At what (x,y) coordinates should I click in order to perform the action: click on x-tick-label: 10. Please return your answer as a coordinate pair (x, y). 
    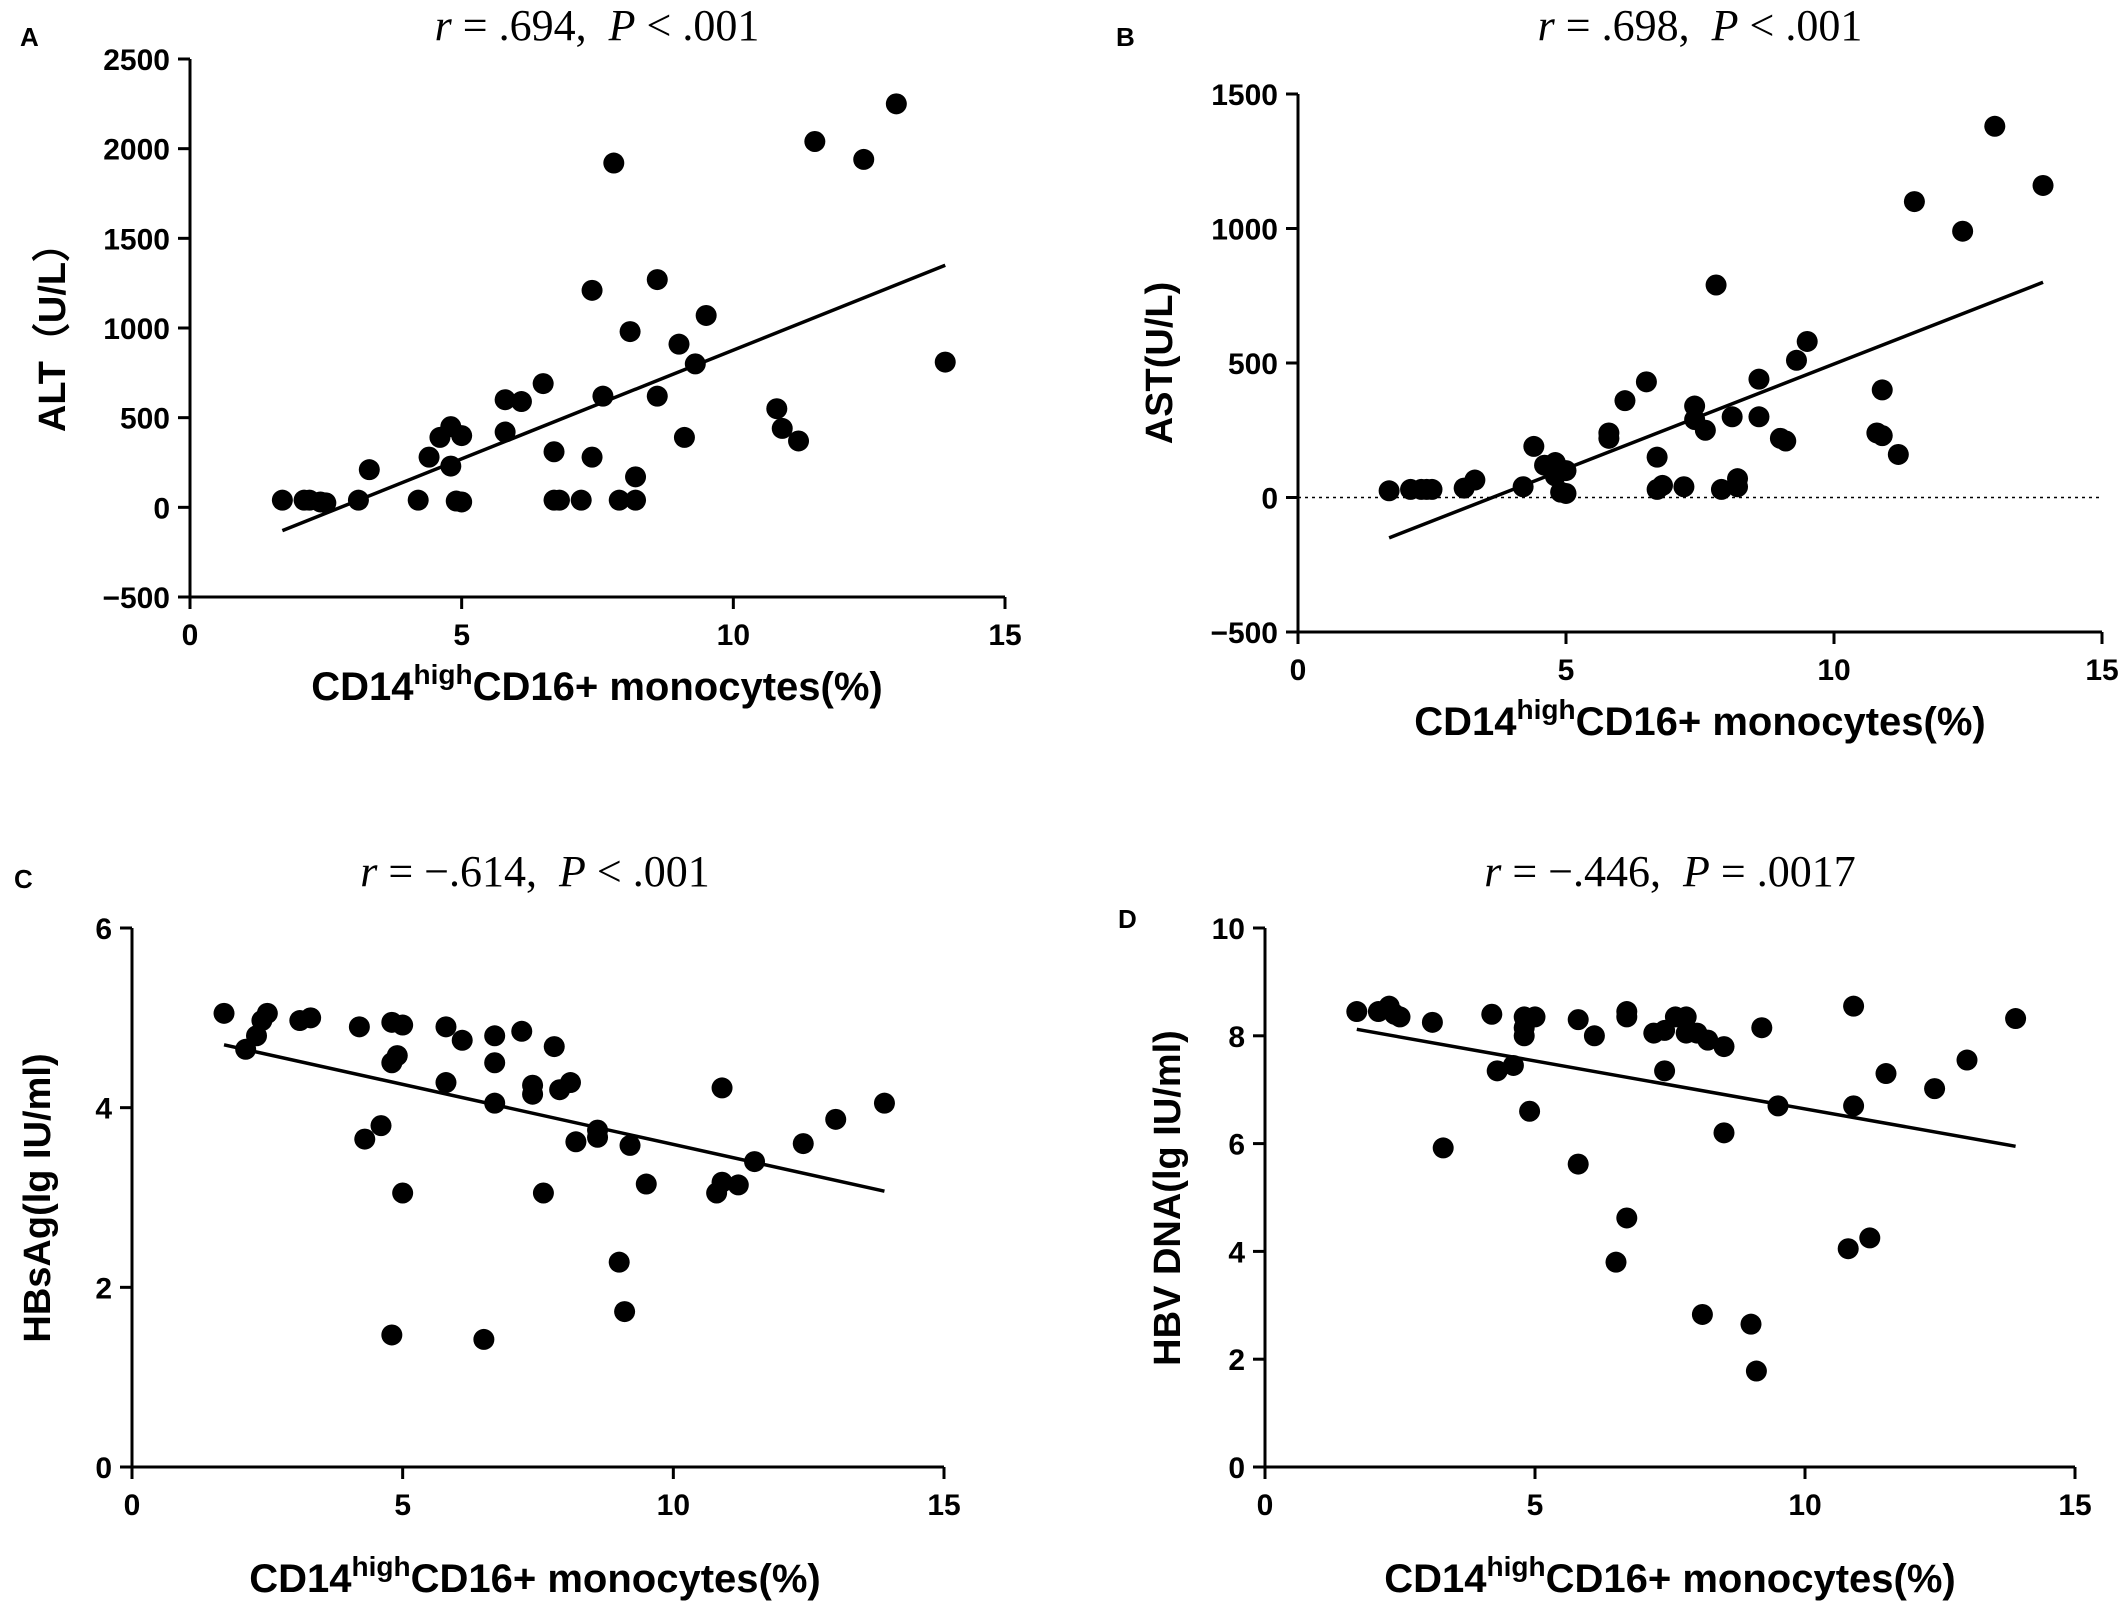
    Looking at the image, I should click on (673, 1505).